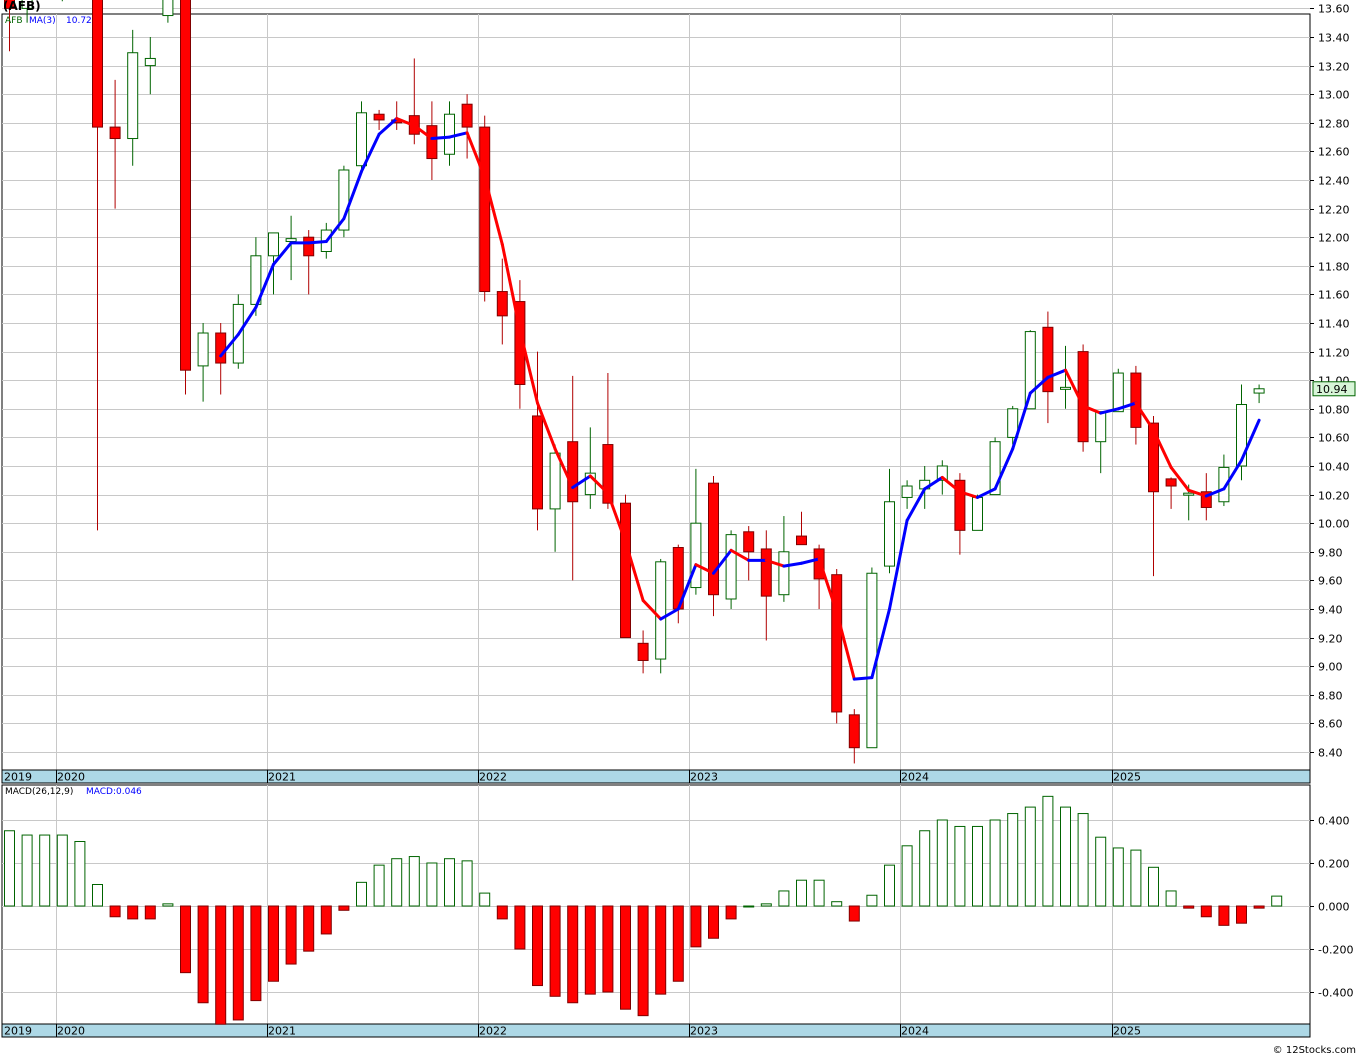 The height and width of the screenshot is (1060, 1360). What do you see at coordinates (282, 1031) in the screenshot?
I see `macd-x-year-label: 2021` at bounding box center [282, 1031].